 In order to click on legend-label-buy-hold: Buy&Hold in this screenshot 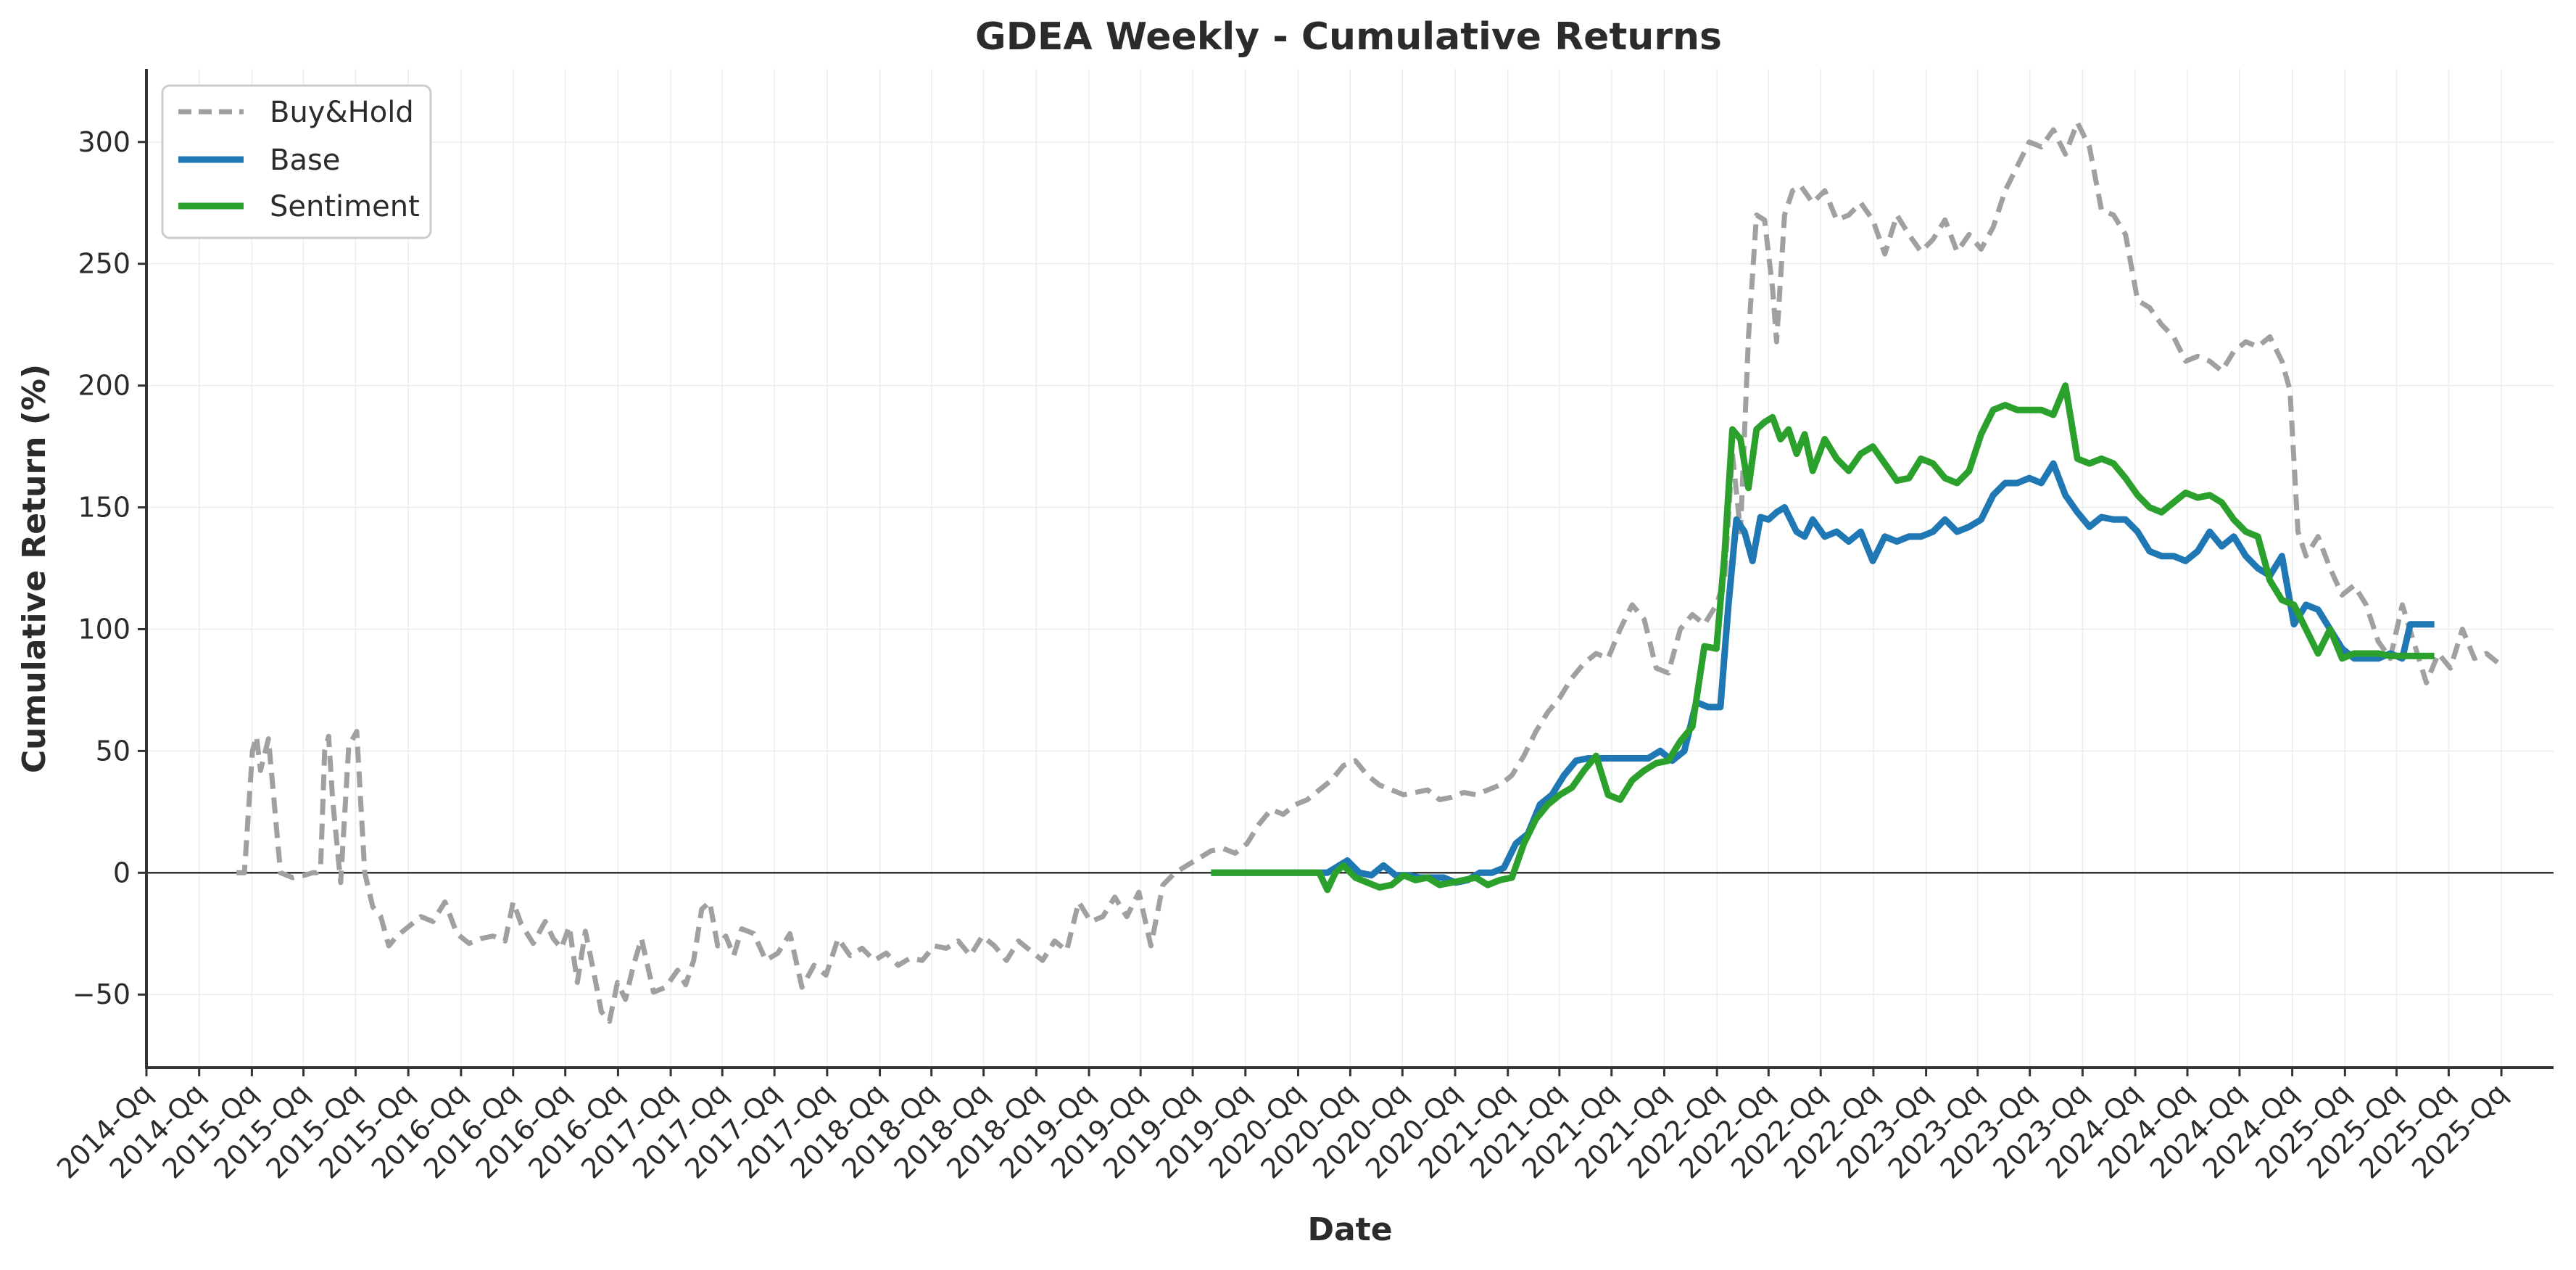, I will do `click(342, 112)`.